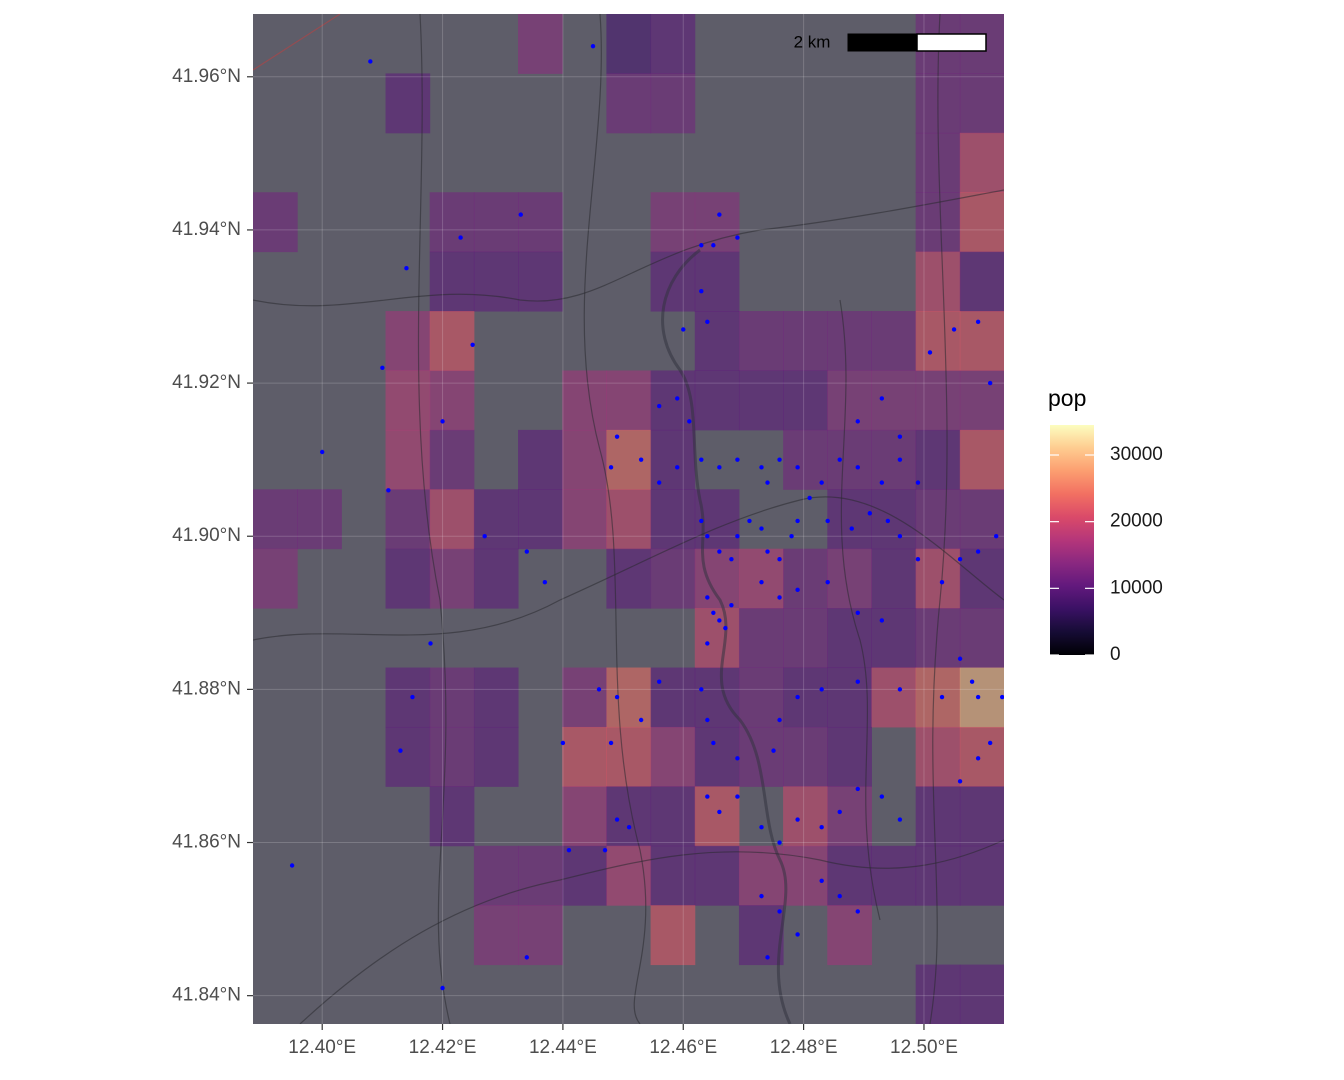 This screenshot has width=1344, height=1080. What do you see at coordinates (206, 535) in the screenshot?
I see `y-tick-label: 41.90°N` at bounding box center [206, 535].